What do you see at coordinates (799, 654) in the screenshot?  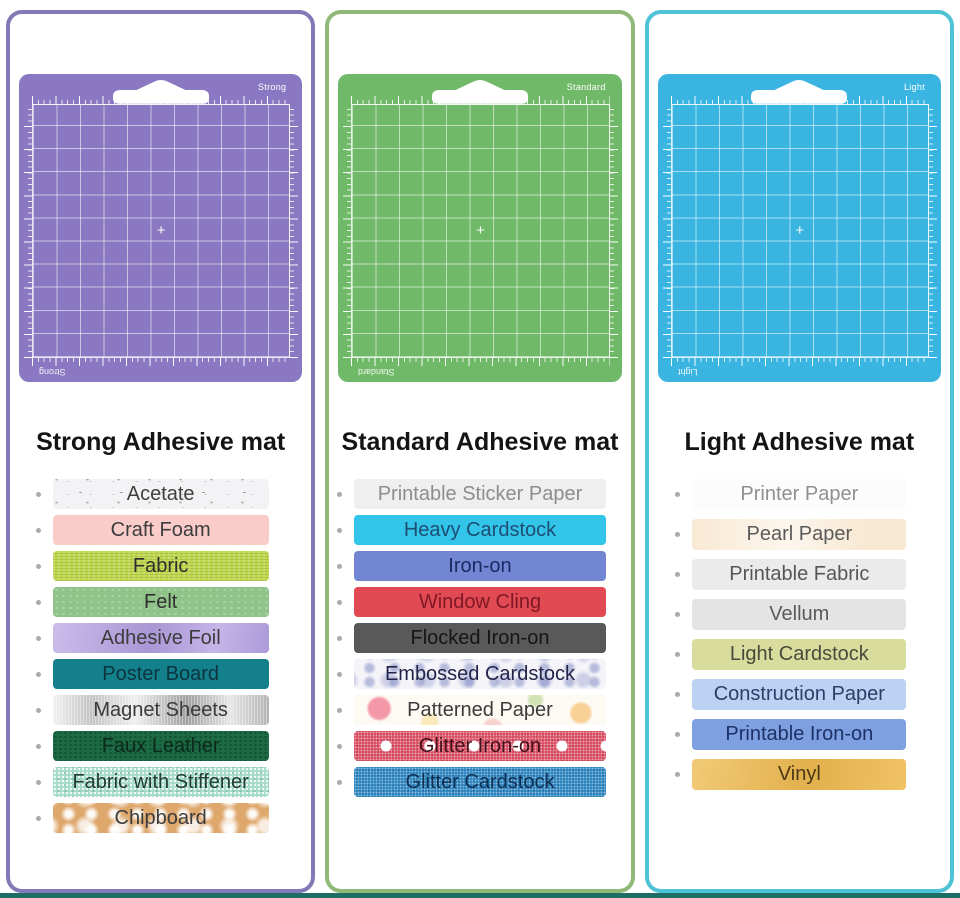 I see `material-swatch: Light Cardstock` at bounding box center [799, 654].